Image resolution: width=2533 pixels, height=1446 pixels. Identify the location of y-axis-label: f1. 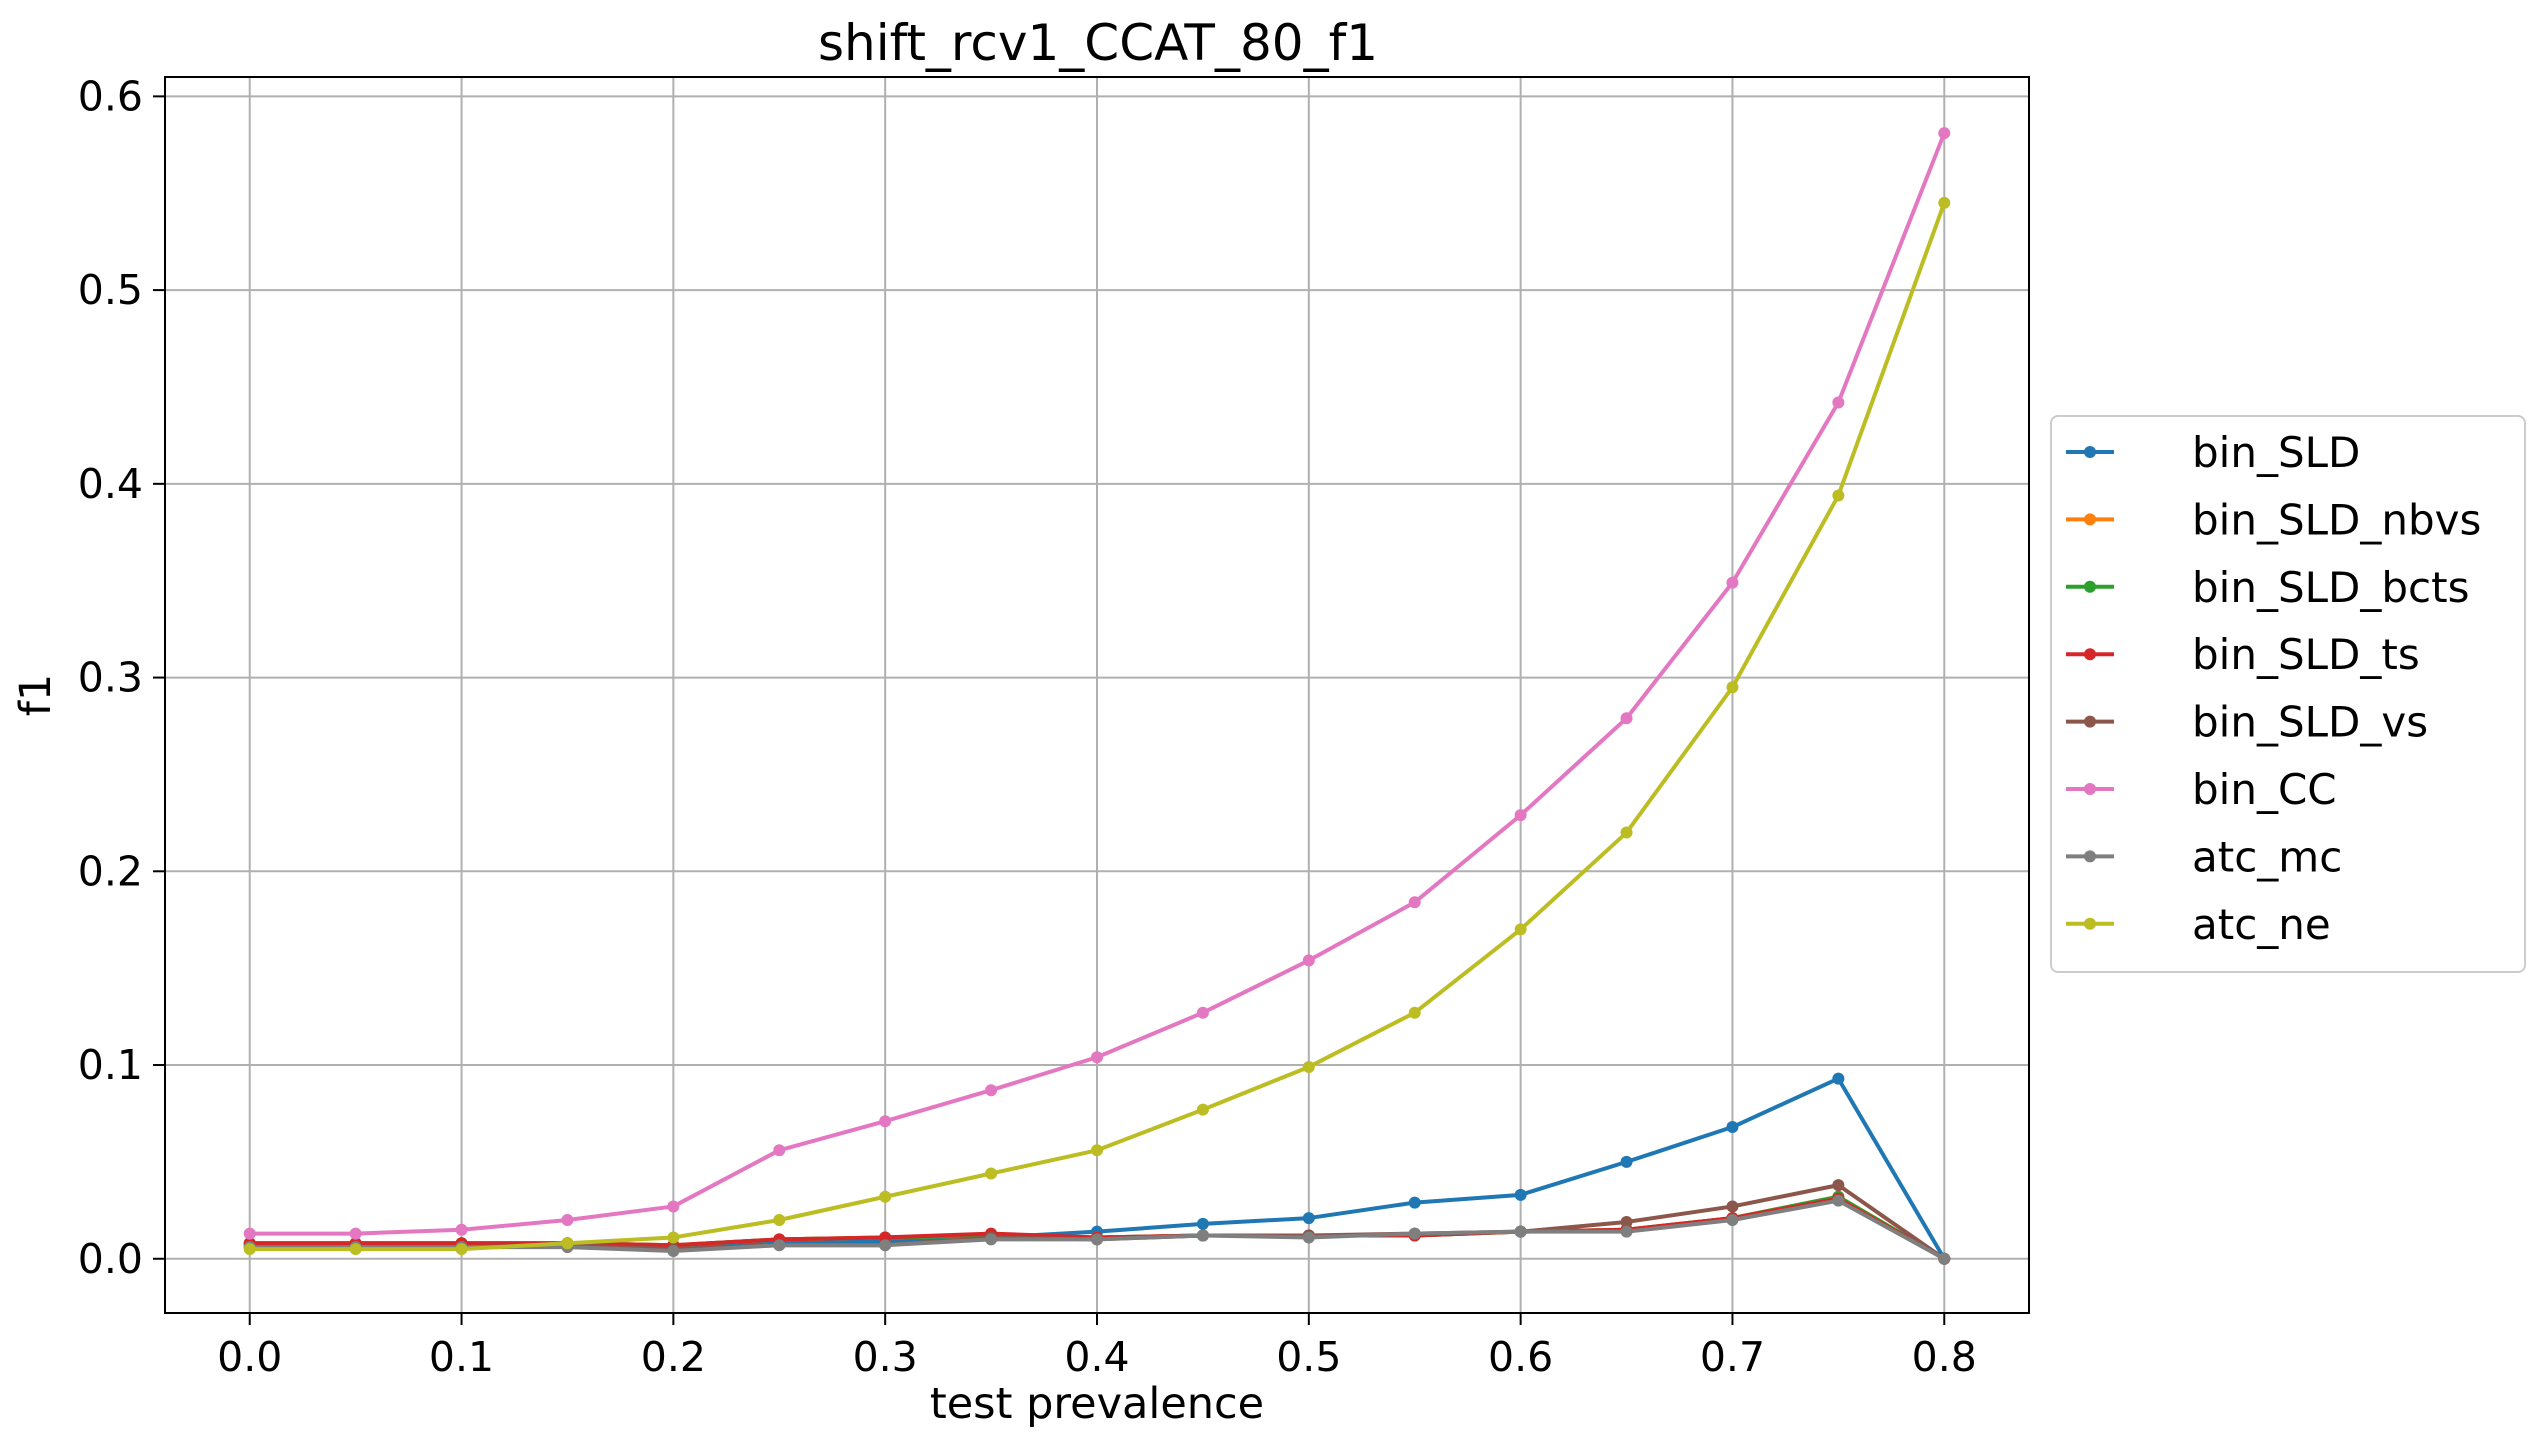
(36, 695).